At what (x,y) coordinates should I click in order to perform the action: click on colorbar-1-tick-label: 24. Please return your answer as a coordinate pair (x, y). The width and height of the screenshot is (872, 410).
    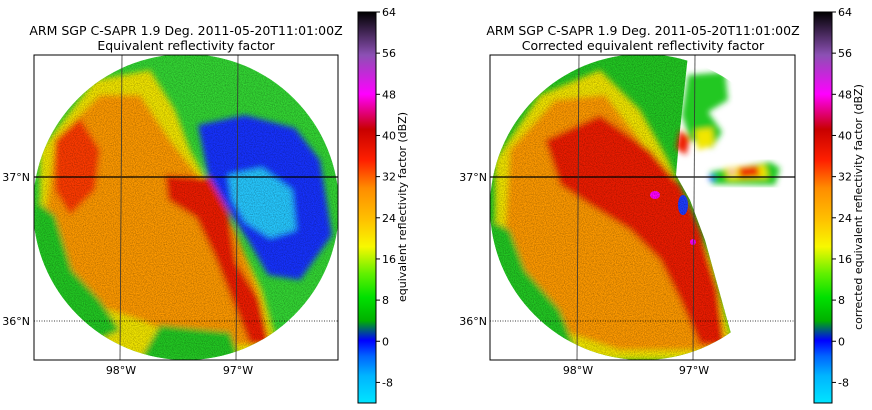
    Looking at the image, I should click on (389, 218).